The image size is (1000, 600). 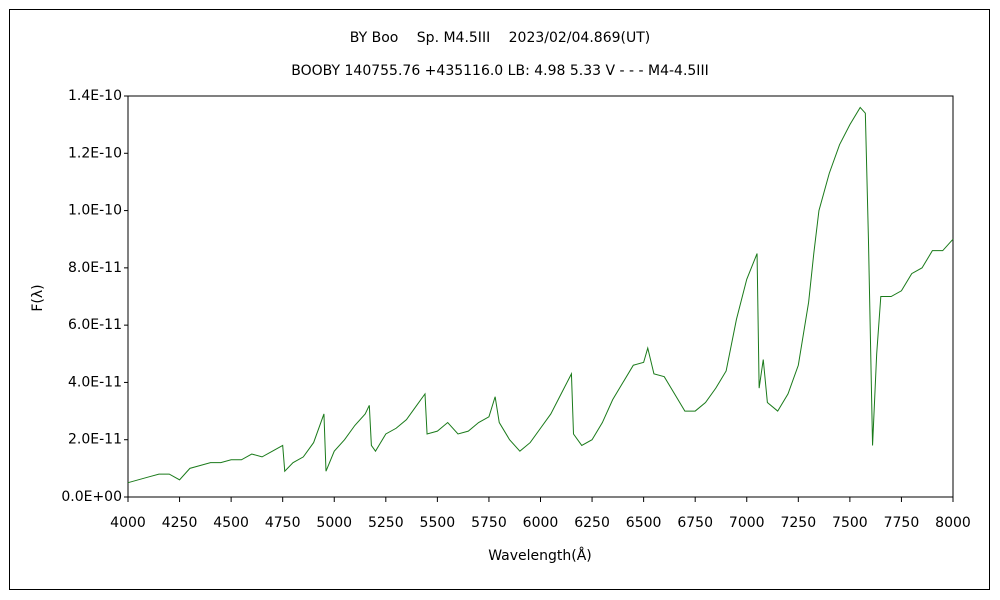 What do you see at coordinates (91, 497) in the screenshot?
I see `y-tick-label: 0.0E+00` at bounding box center [91, 497].